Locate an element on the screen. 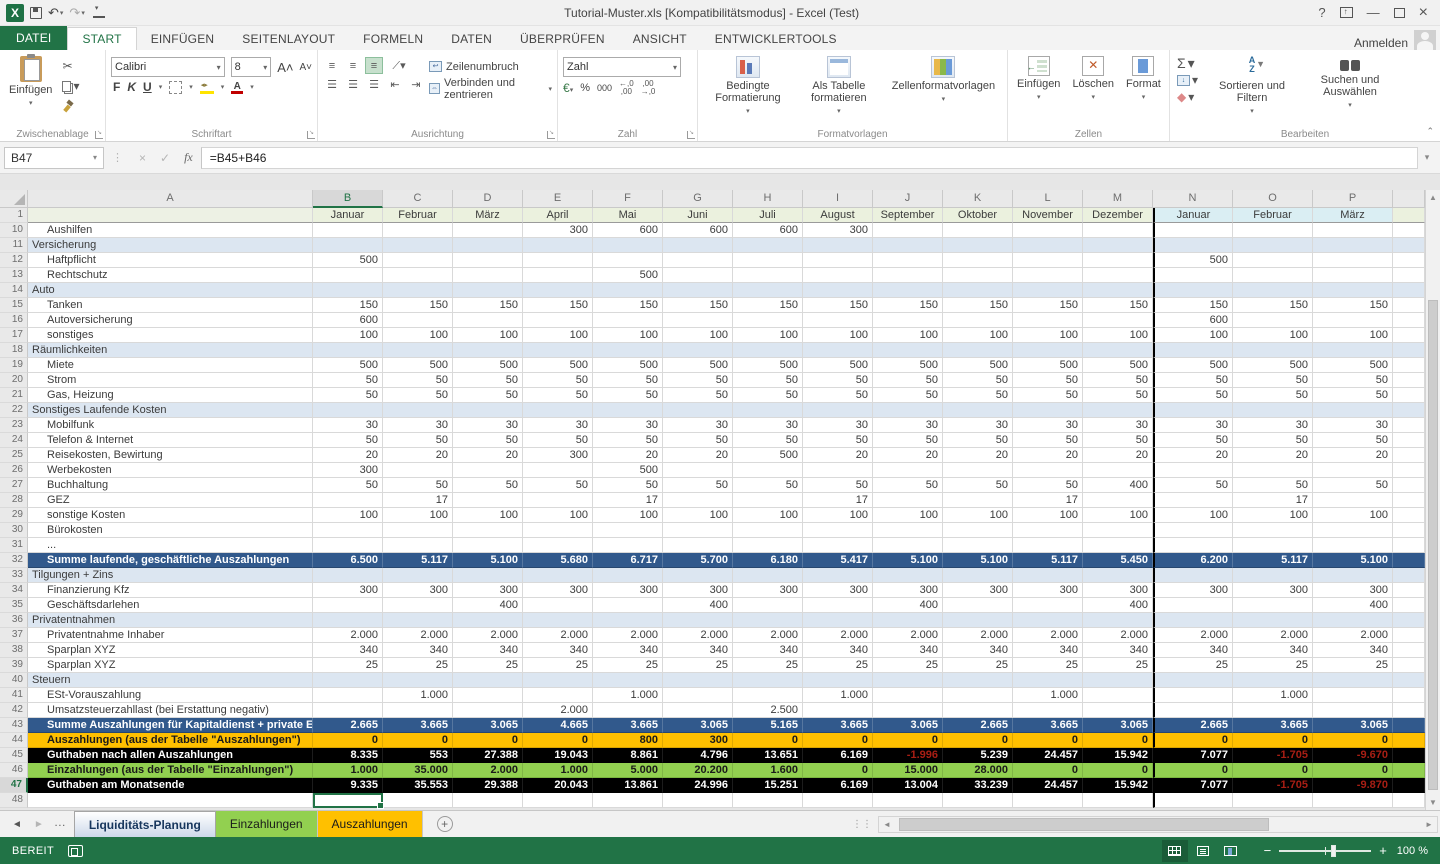 The height and width of the screenshot is (864, 1440). month-header-next-year: Februar is located at coordinates (1273, 215).